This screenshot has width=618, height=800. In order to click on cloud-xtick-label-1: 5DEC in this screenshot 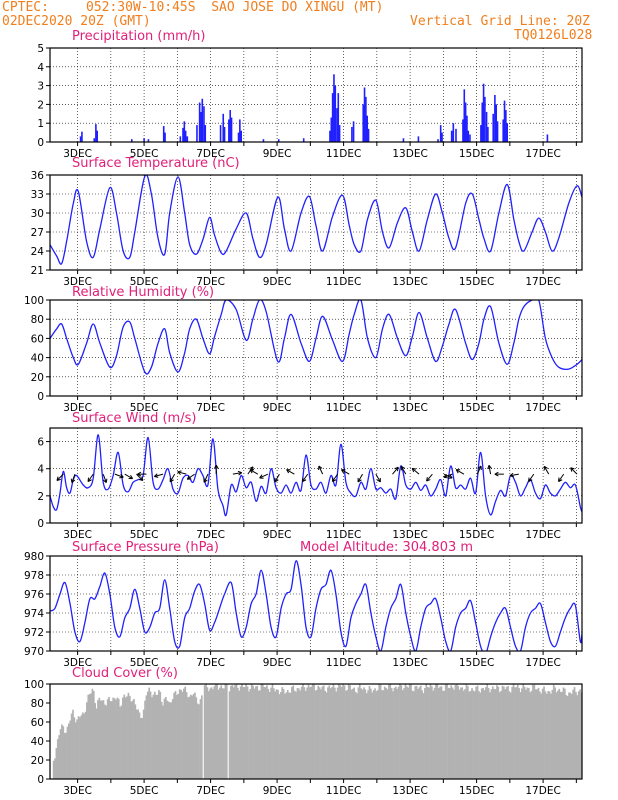, I will do `click(144, 791)`.